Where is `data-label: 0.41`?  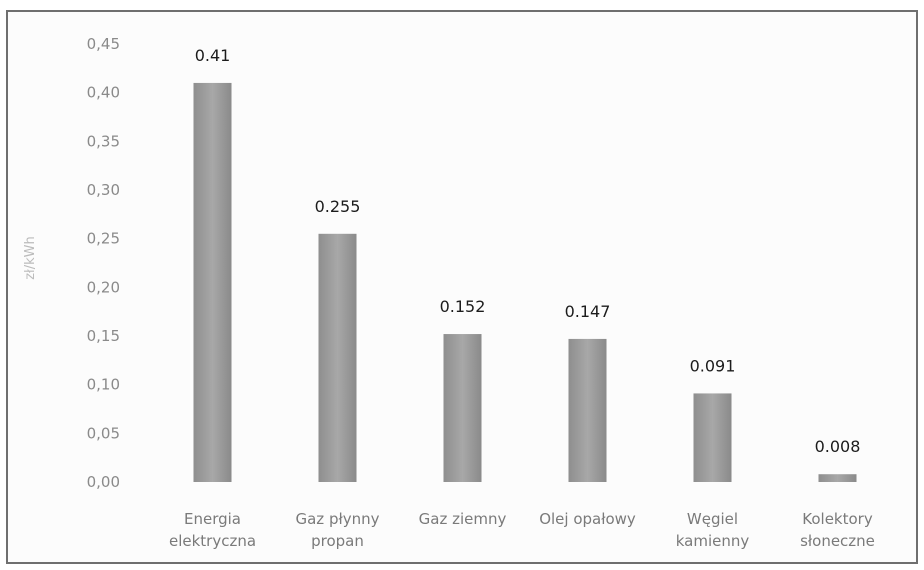 data-label: 0.41 is located at coordinates (213, 55).